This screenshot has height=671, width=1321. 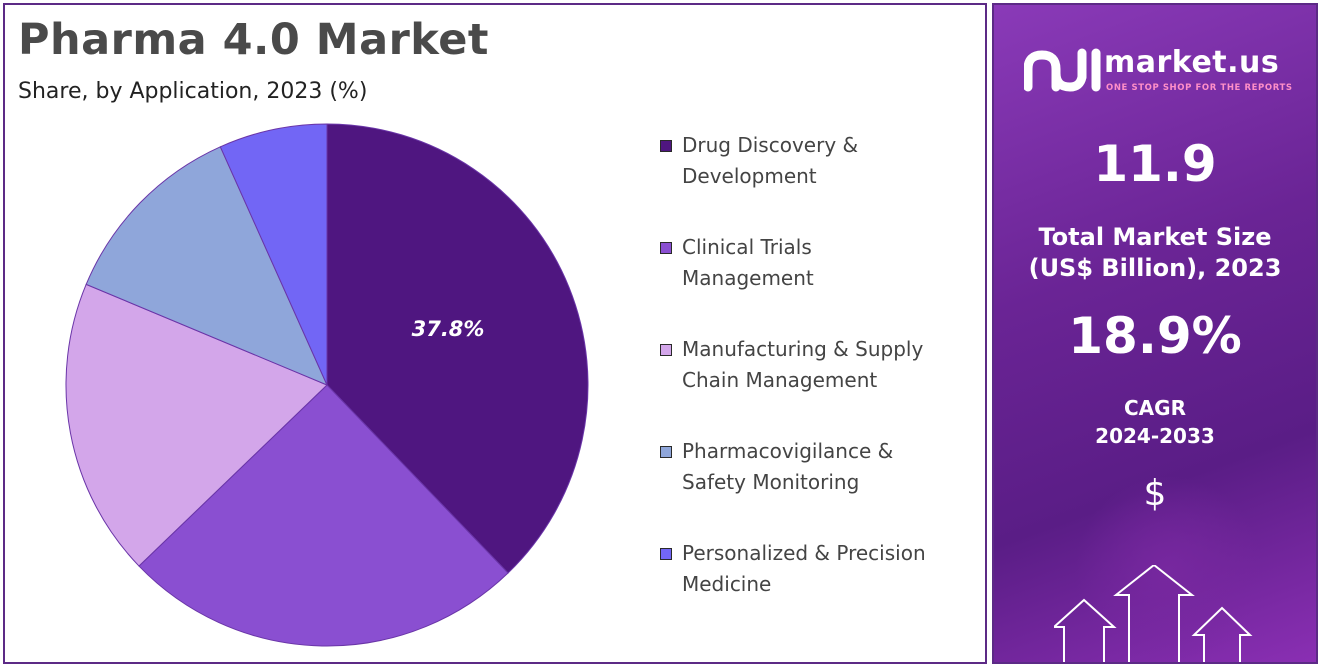 What do you see at coordinates (827, 263) in the screenshot?
I see `legend-label: Clinical Trials Management` at bounding box center [827, 263].